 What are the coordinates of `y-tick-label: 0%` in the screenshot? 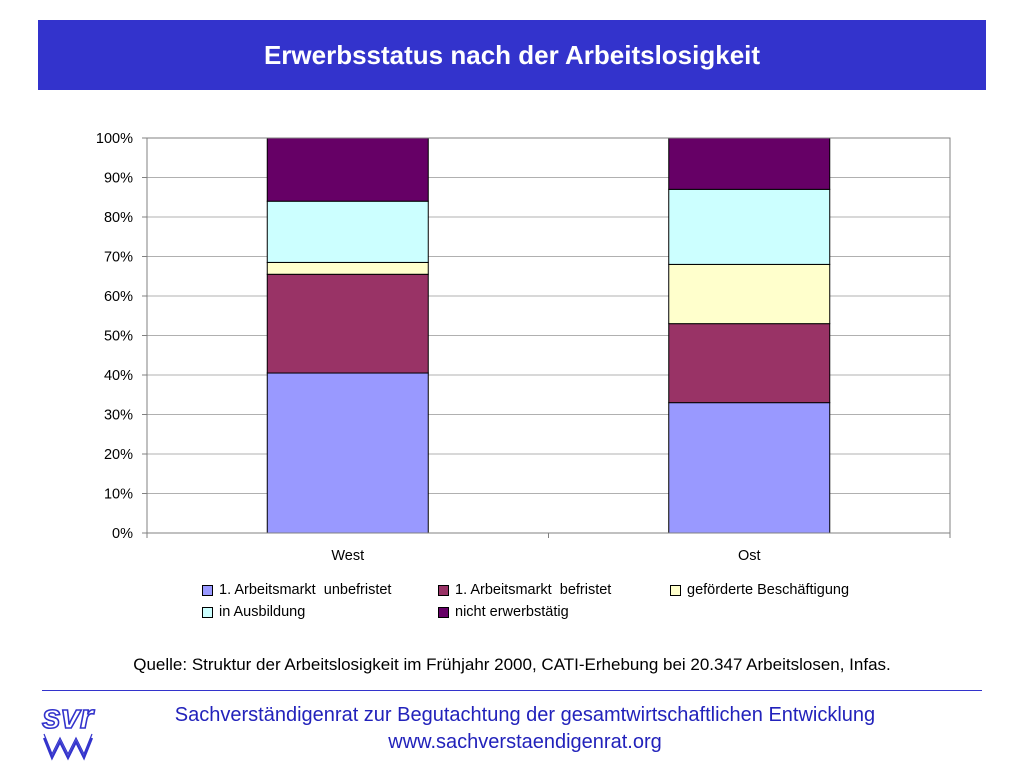 It's located at (122, 534).